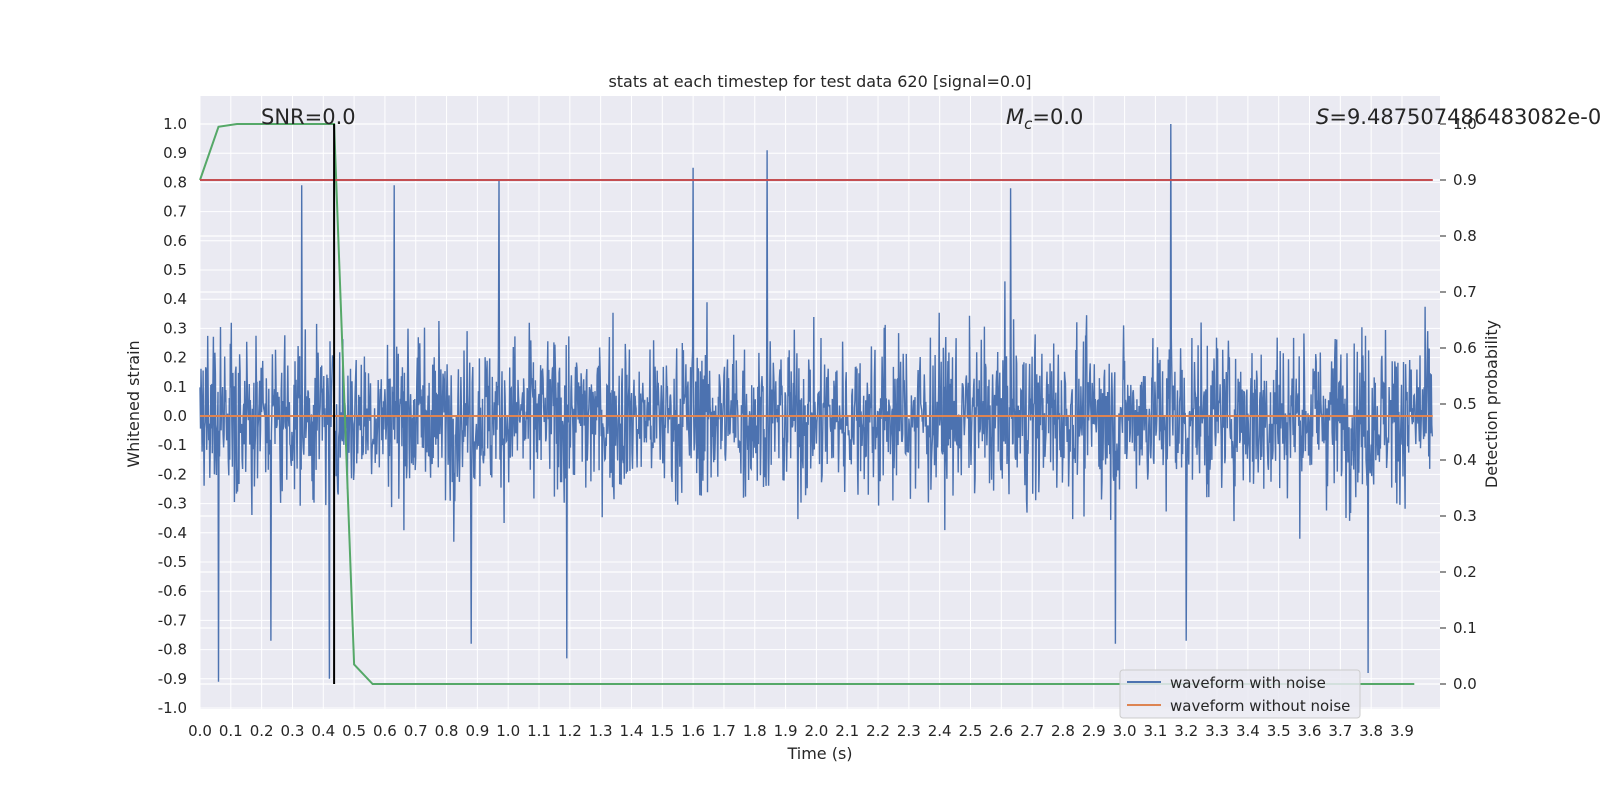 The height and width of the screenshot is (800, 1600). Describe the element at coordinates (1465, 516) in the screenshot. I see `y2-tick-label: 0.3` at that location.